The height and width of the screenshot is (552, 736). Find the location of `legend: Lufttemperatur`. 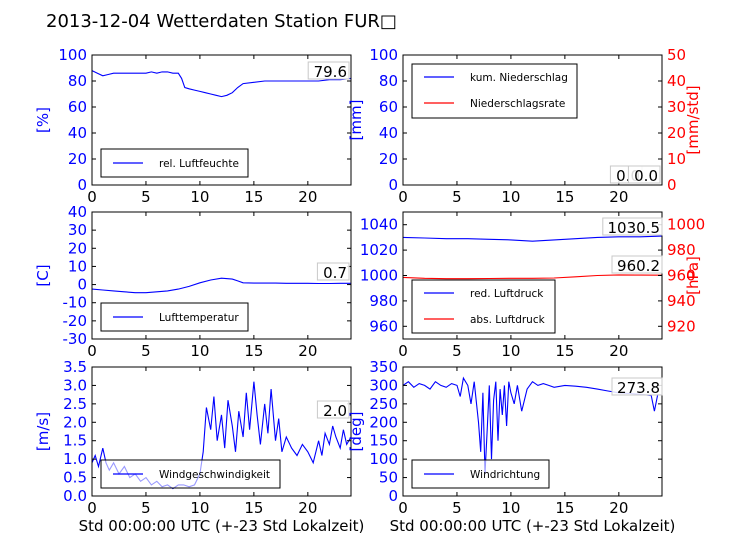

legend: Lufttemperatur is located at coordinates (174, 317).